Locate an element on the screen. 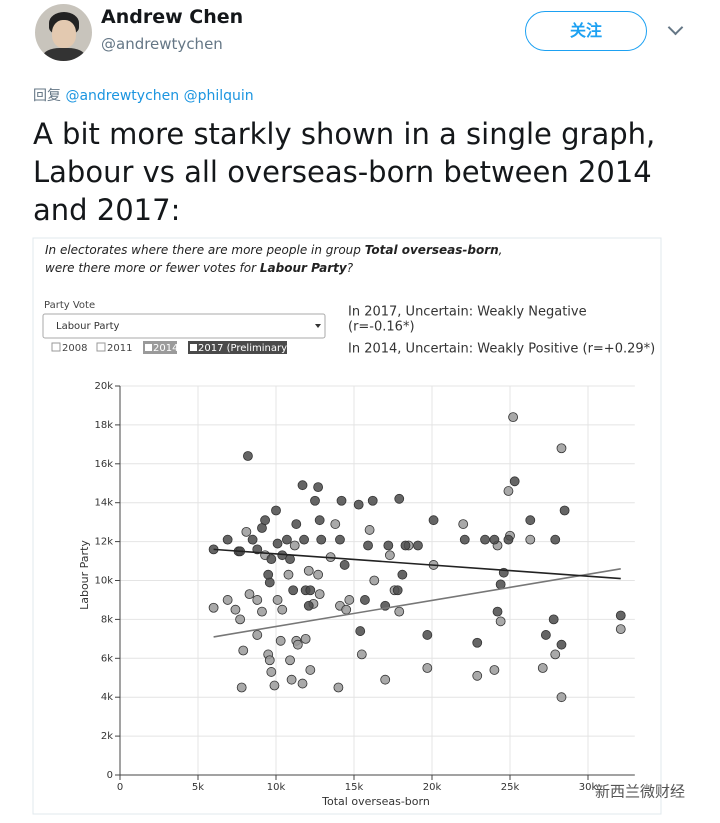  year-option-bg is located at coordinates (237, 347).